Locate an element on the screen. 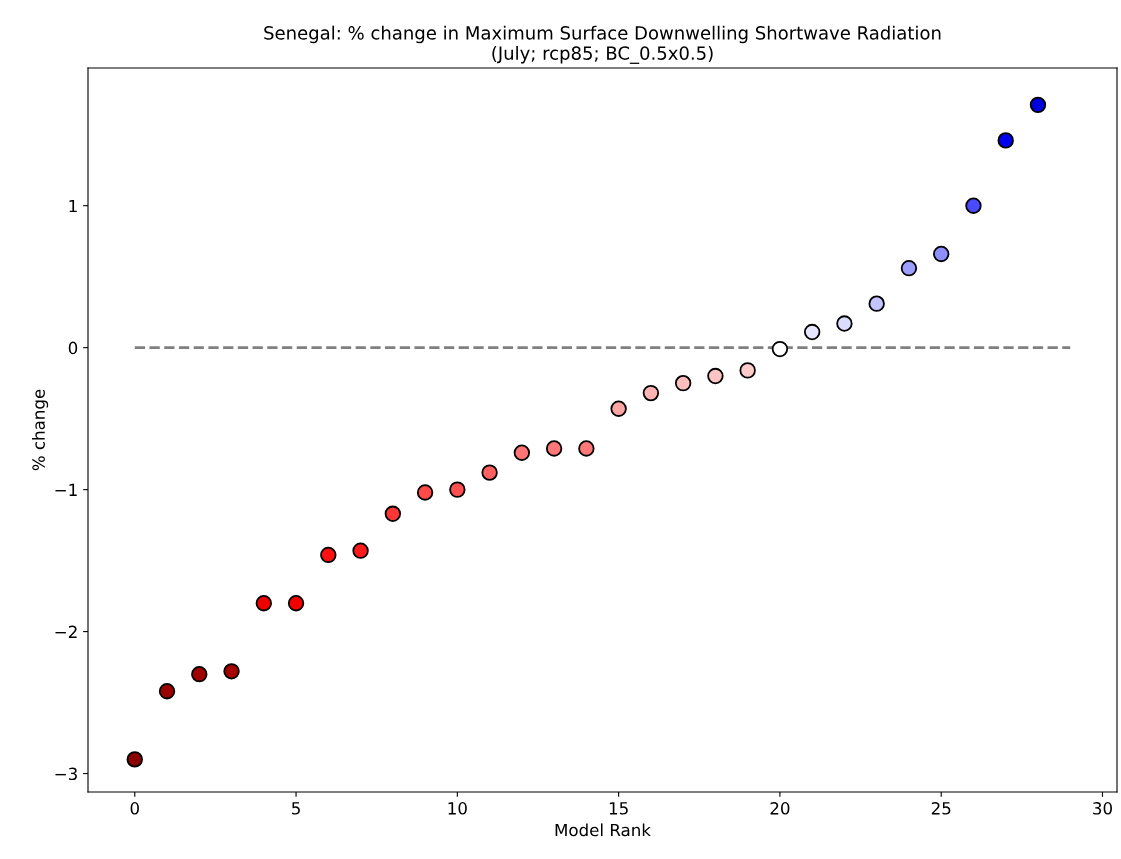 The image size is (1121, 859). chart-title: Senegal: % change in Maximum Surface Downwelling Shortwave Radiation (July; rcp85; BC_0.5x0.5) is located at coordinates (602, 44).